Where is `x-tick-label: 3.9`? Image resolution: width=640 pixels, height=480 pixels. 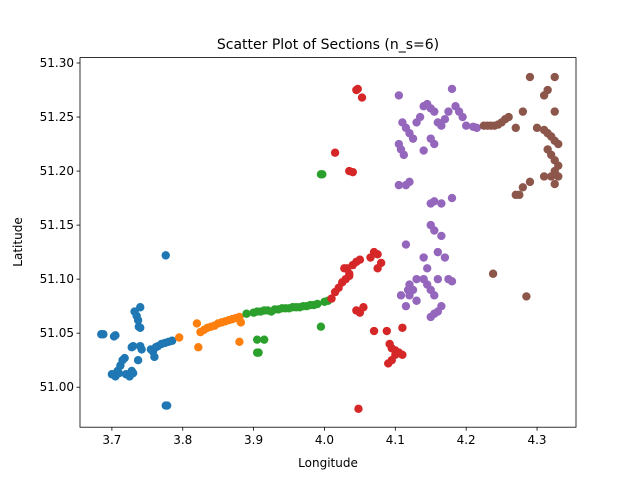
x-tick-label: 3.9 is located at coordinates (253, 440).